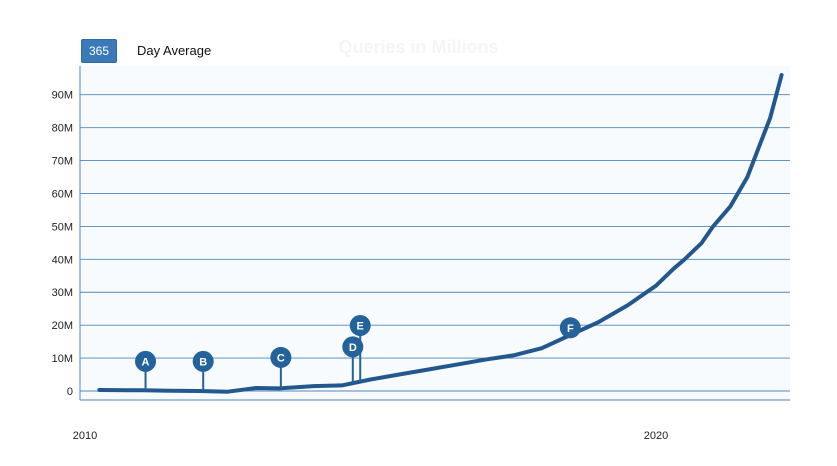 The height and width of the screenshot is (466, 837). I want to click on y-tick-label: 30M, so click(62, 293).